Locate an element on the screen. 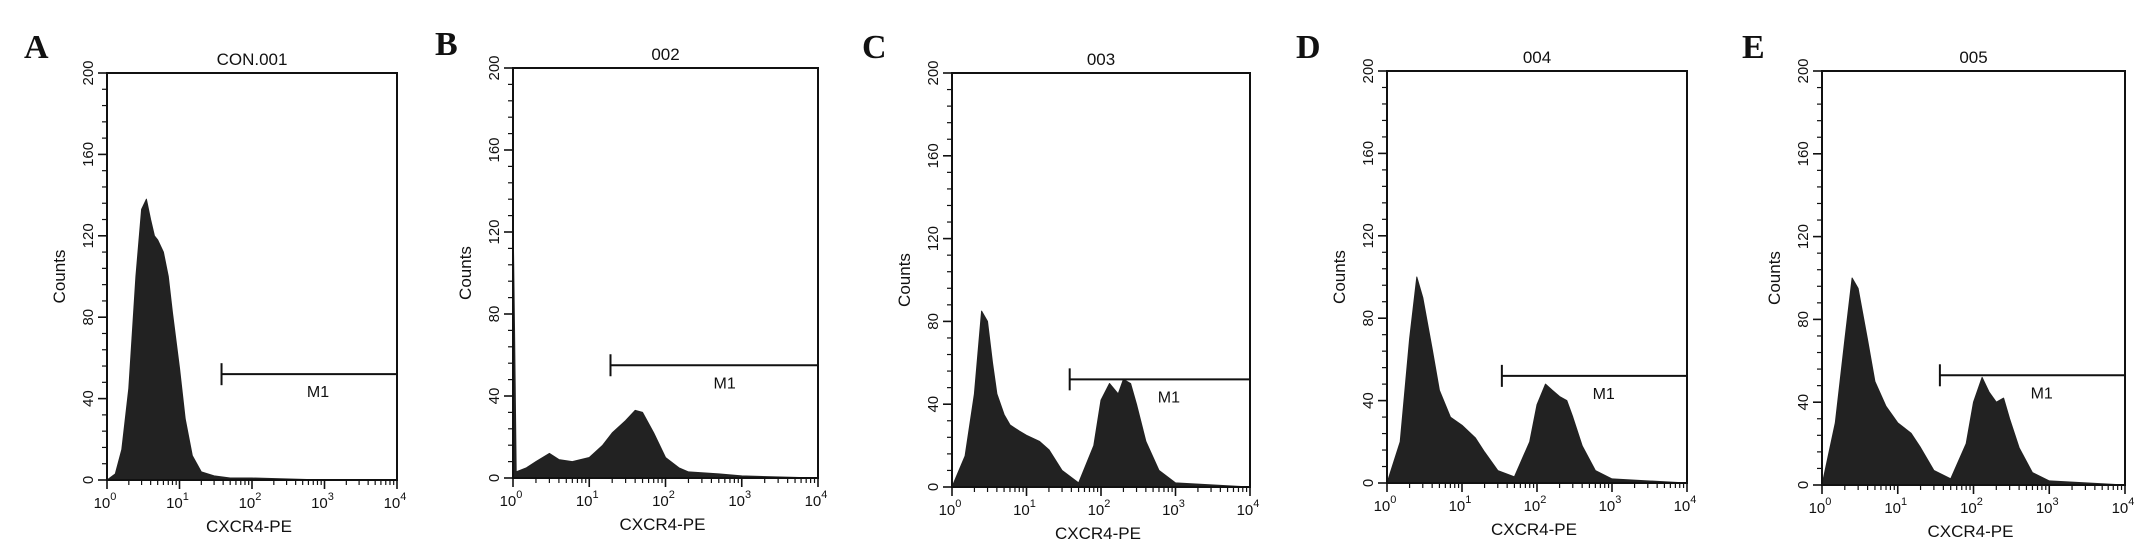 This screenshot has width=2137, height=544. y-tick-label: 200 is located at coordinates (1803, 70).